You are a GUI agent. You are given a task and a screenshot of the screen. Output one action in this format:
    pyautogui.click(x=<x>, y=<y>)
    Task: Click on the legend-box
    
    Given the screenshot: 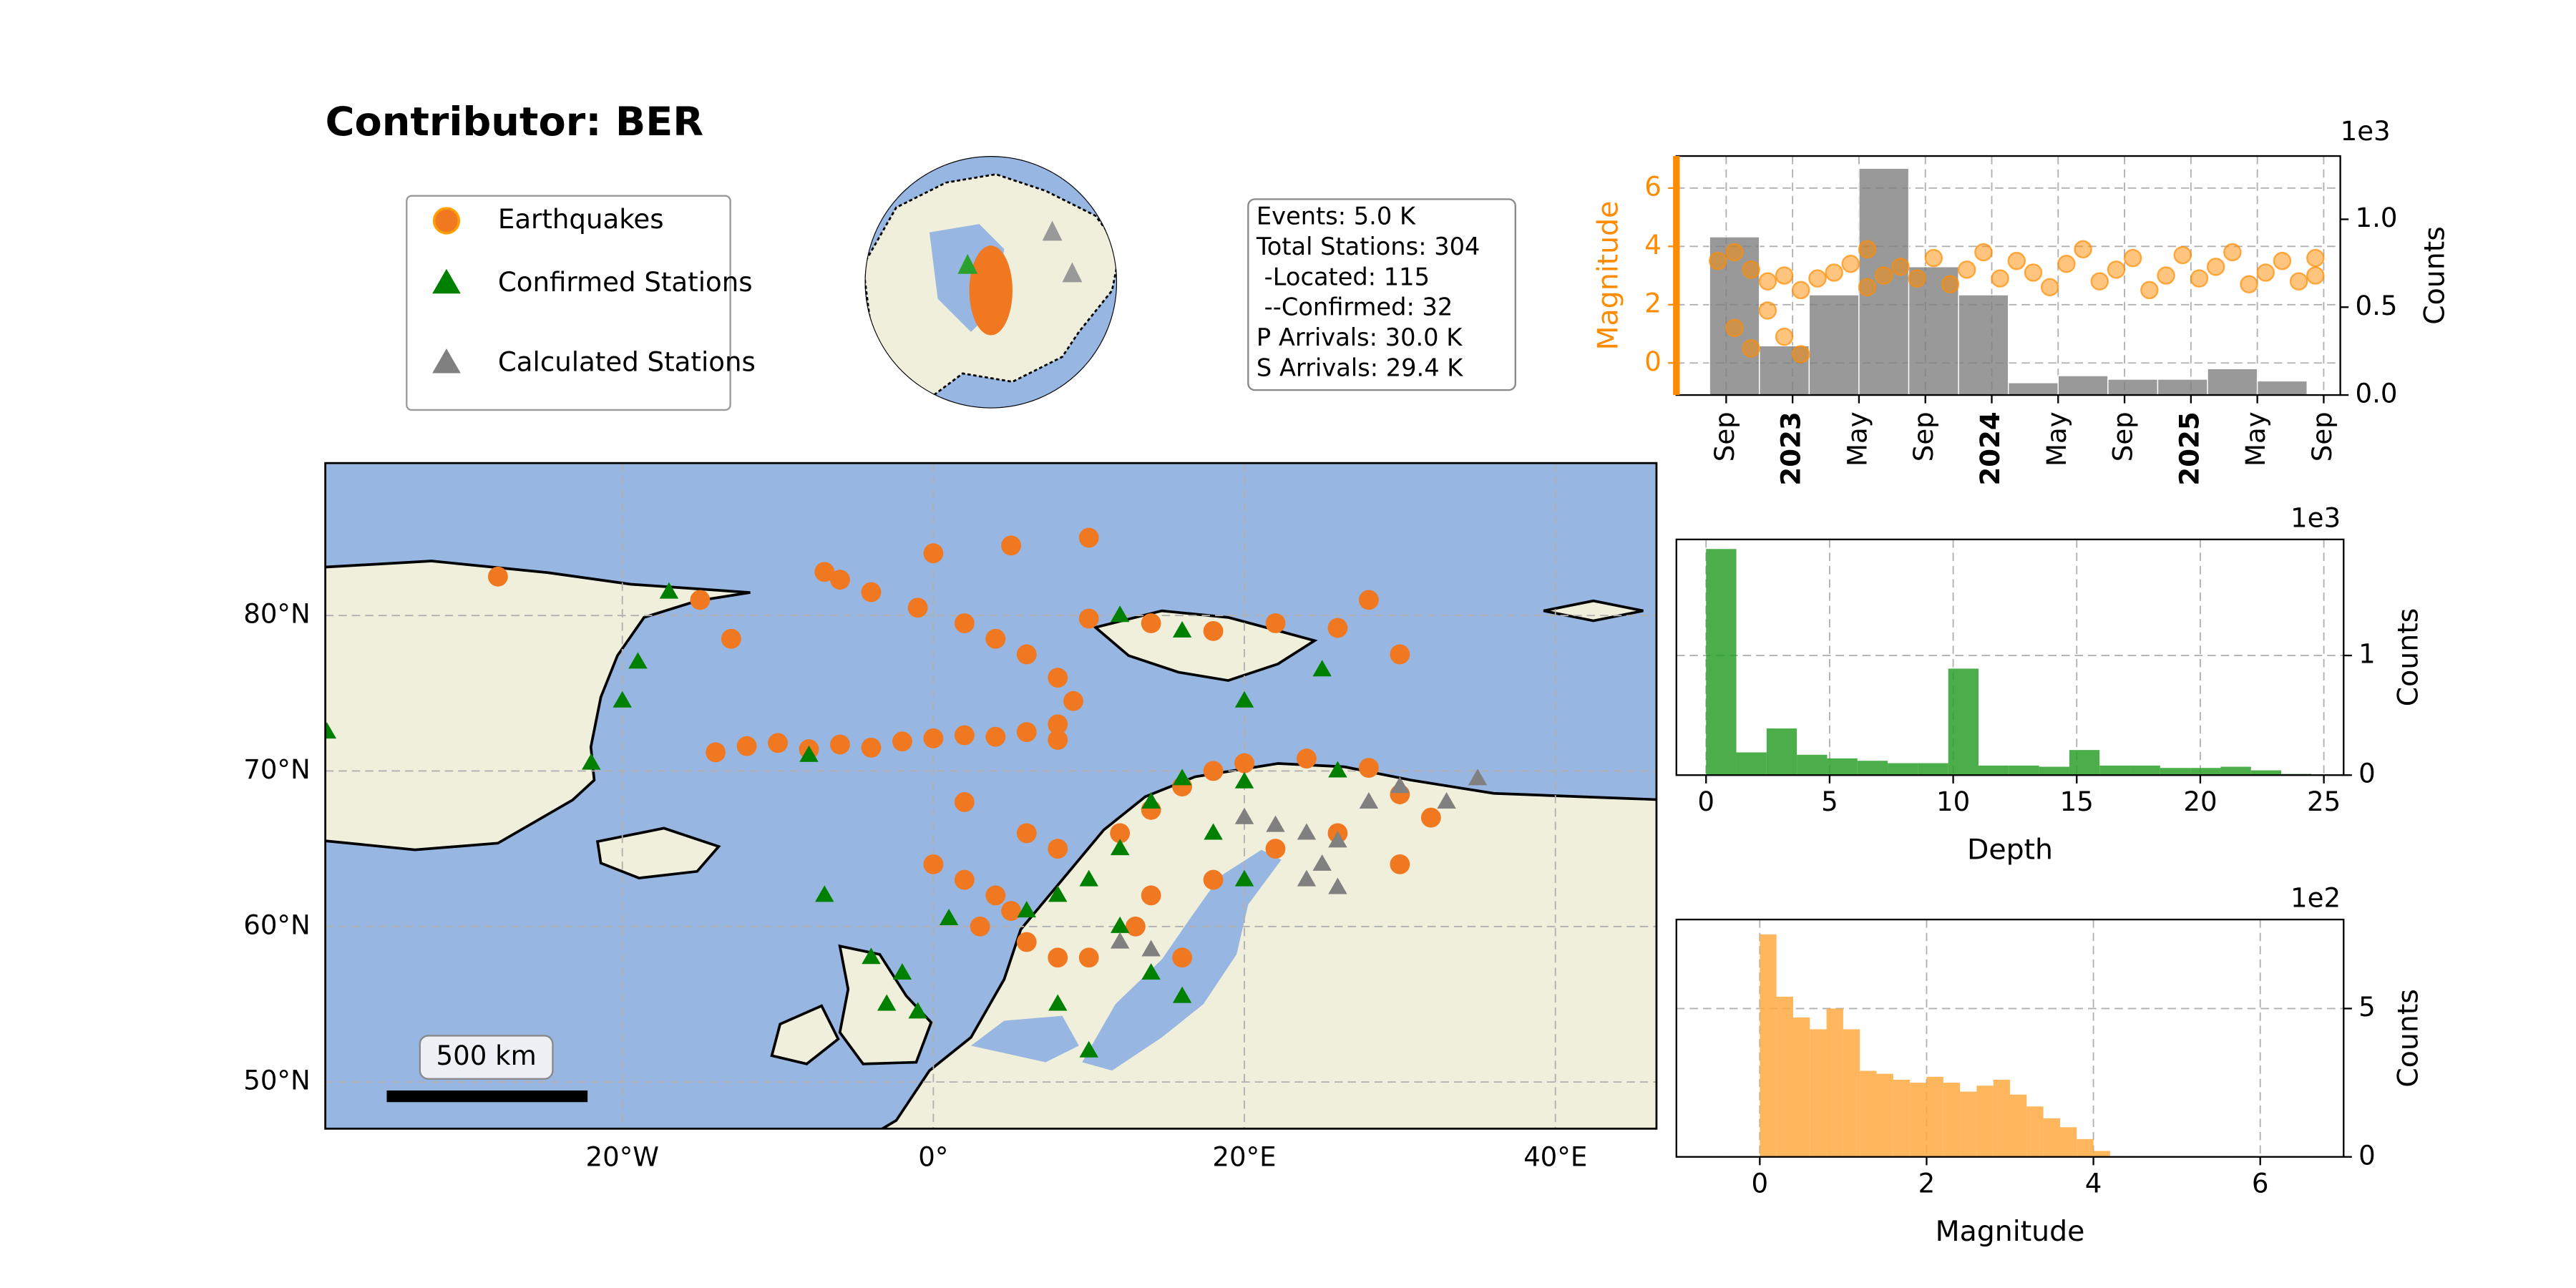 What is the action you would take?
    pyautogui.click(x=568, y=303)
    